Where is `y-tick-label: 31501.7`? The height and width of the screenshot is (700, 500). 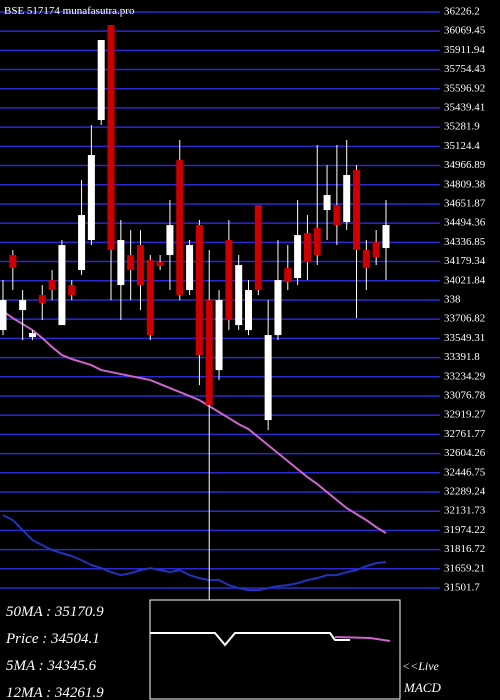
y-tick-label: 31501.7 is located at coordinates (462, 588).